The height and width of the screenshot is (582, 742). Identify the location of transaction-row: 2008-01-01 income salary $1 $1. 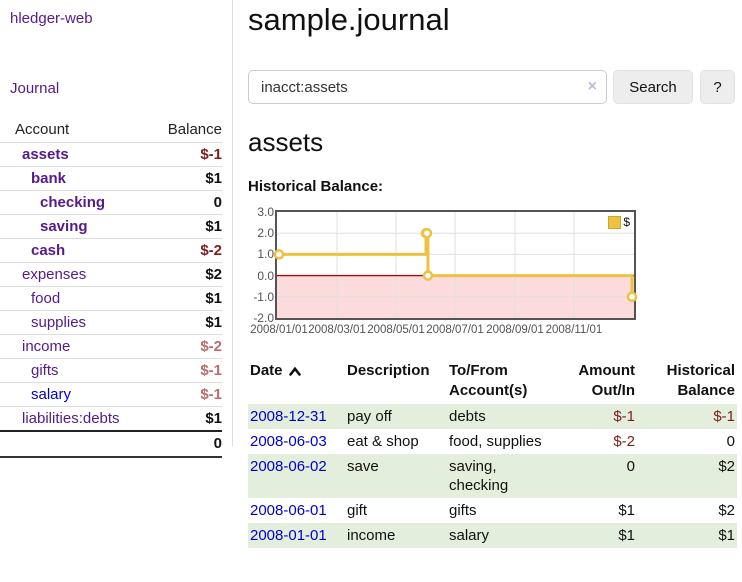
(492, 535).